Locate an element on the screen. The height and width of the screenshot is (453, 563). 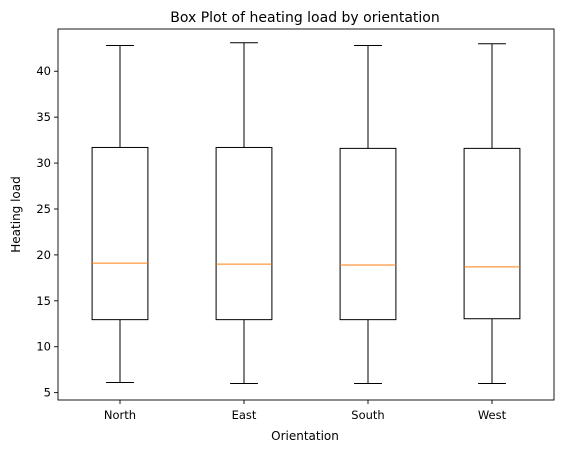
x-tick-label: South is located at coordinates (367, 415).